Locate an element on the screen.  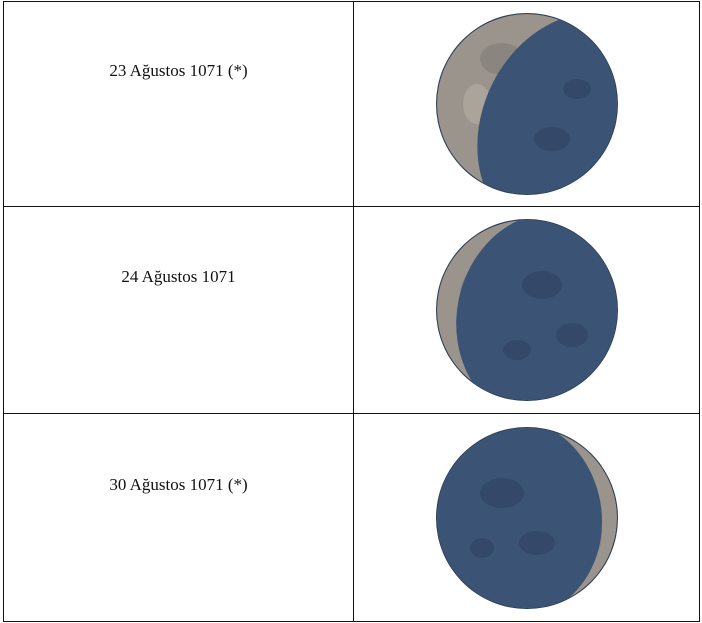
date-label: 23 Ağustos 1071 (*) is located at coordinates (178, 70).